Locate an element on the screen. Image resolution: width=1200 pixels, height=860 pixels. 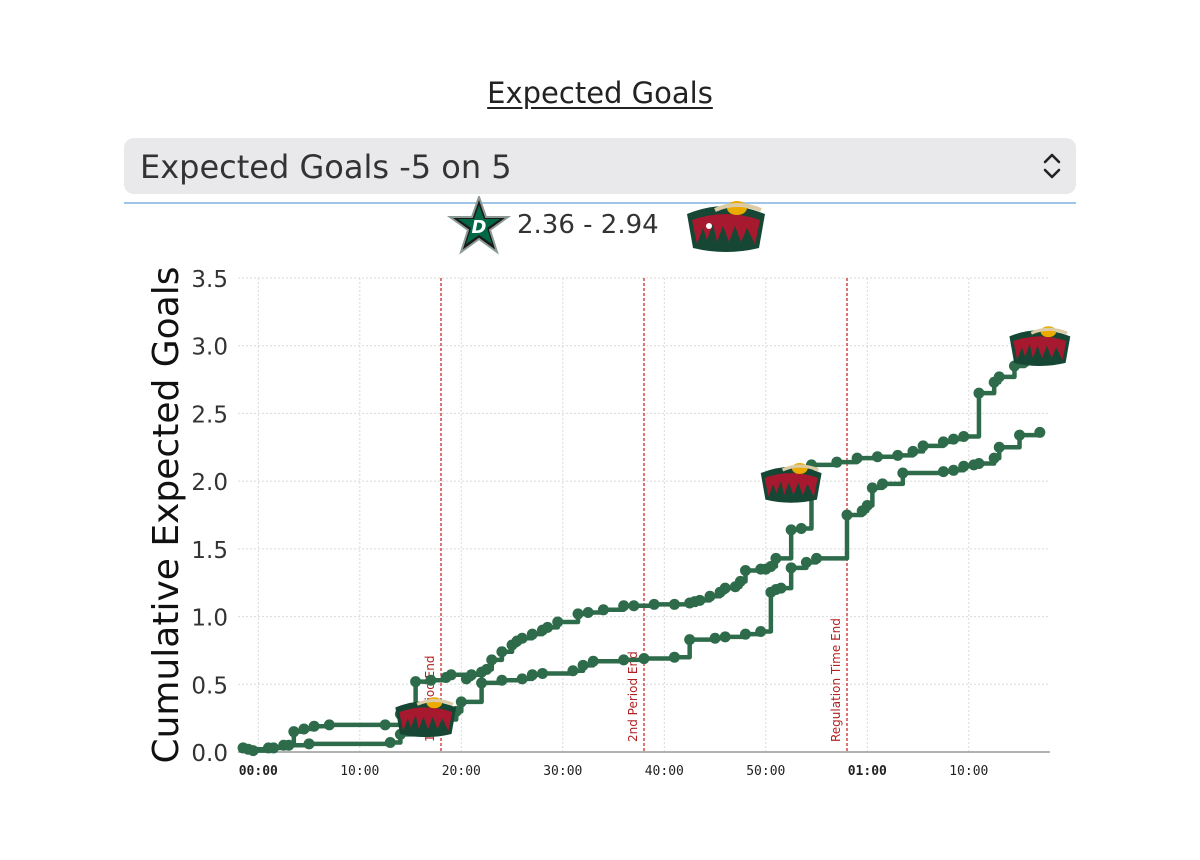
svg-text: D is located at coordinates (479, 227).